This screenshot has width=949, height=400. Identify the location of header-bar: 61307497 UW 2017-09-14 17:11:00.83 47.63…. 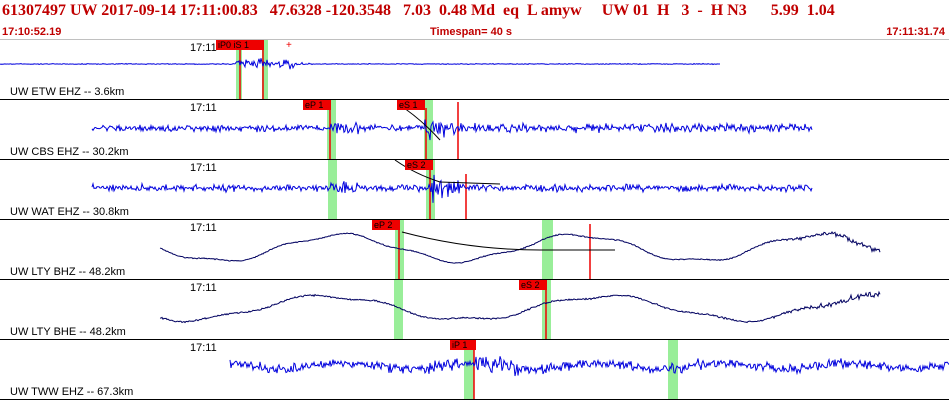
(474, 20).